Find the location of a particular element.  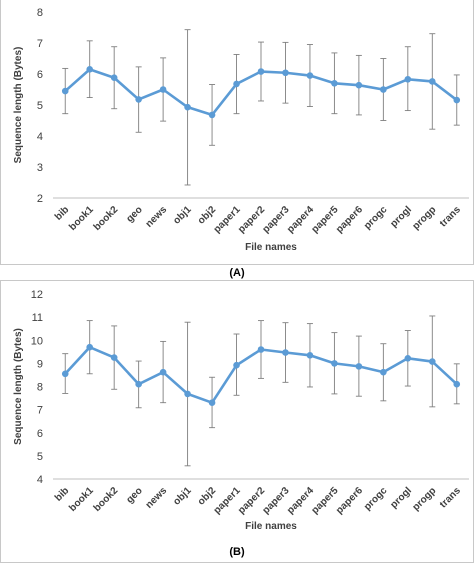

chart-b-y-tick-label: 11 is located at coordinates (37, 318).